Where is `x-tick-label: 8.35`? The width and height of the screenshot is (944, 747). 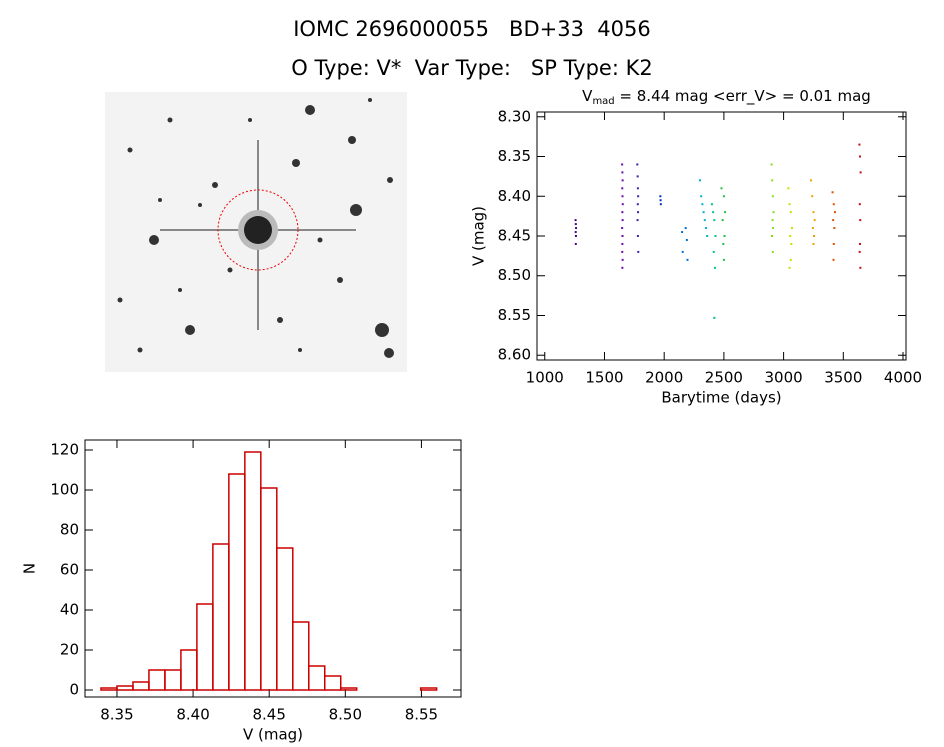
x-tick-label: 8.35 is located at coordinates (116, 715).